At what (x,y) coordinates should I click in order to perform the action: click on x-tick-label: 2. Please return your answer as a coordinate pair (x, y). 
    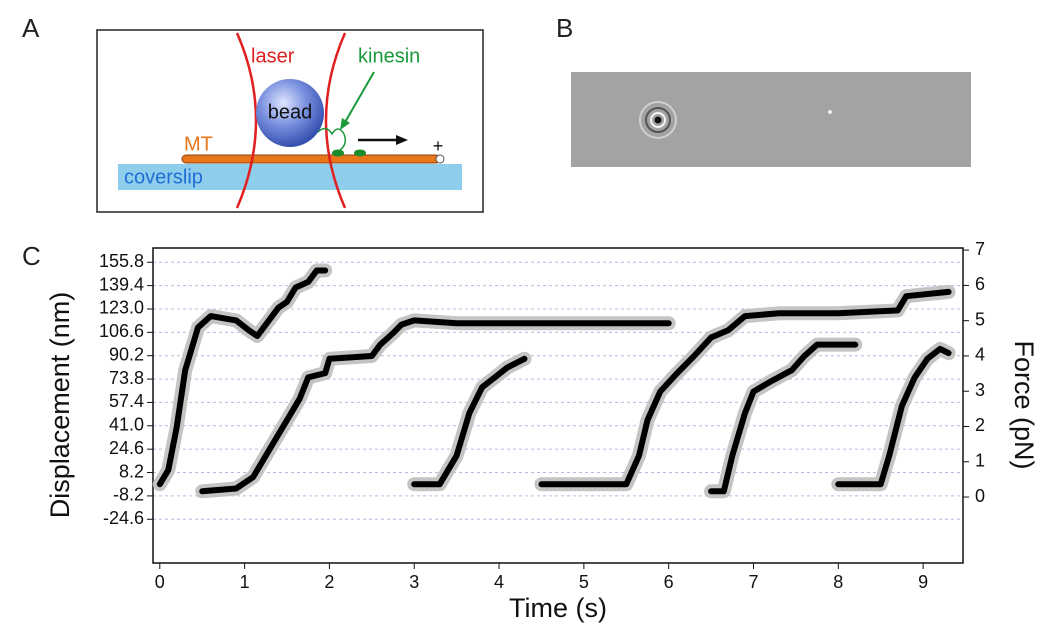
    Looking at the image, I should click on (329, 582).